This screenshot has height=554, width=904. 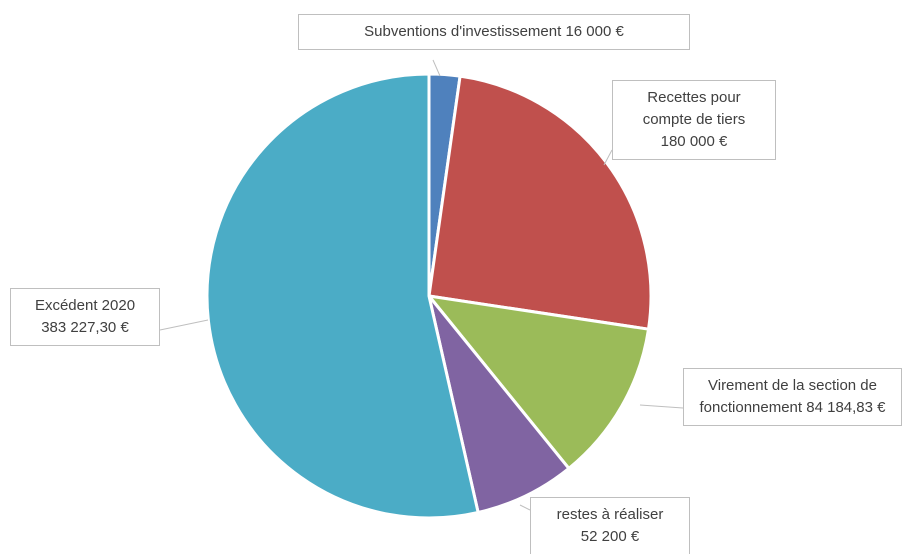 What do you see at coordinates (610, 514) in the screenshot?
I see `category-label: restes à réaliser` at bounding box center [610, 514].